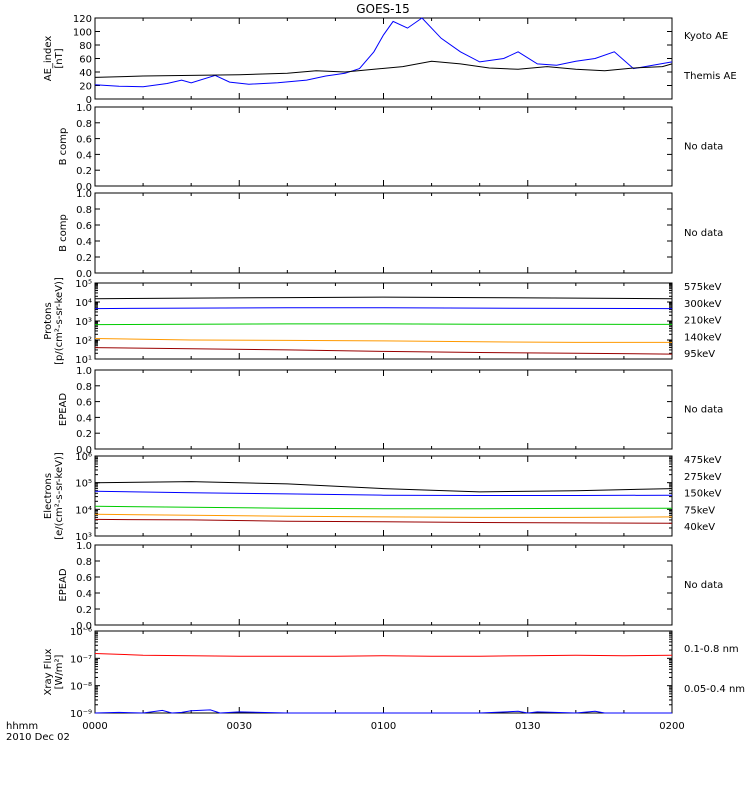  I want to click on legend-entry: Kyoto AE, so click(706, 36).